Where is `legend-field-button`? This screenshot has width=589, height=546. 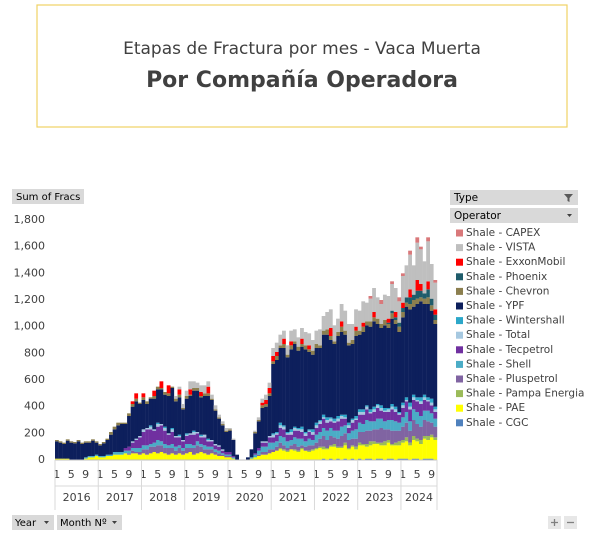
legend-field-button is located at coordinates (514, 215).